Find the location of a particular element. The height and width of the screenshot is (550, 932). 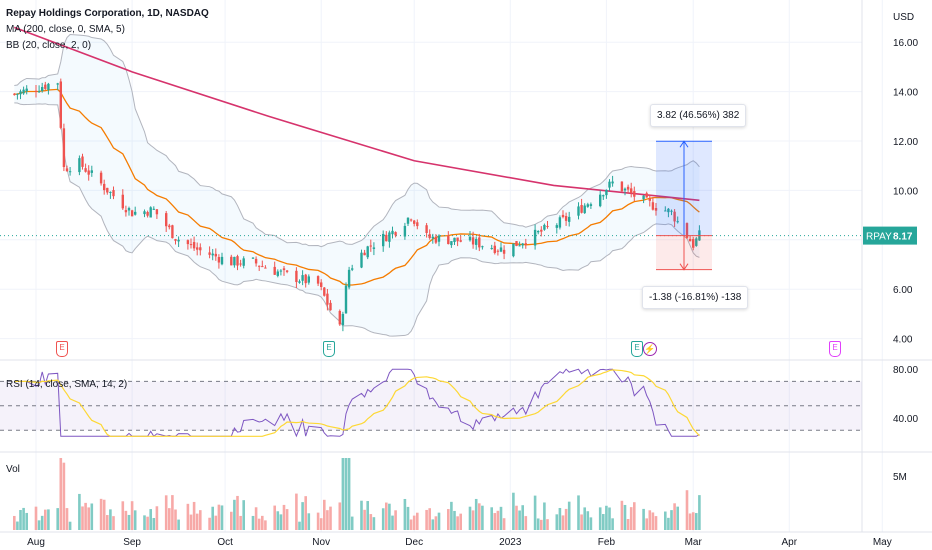

earnings-marker-3: E is located at coordinates (637, 349).